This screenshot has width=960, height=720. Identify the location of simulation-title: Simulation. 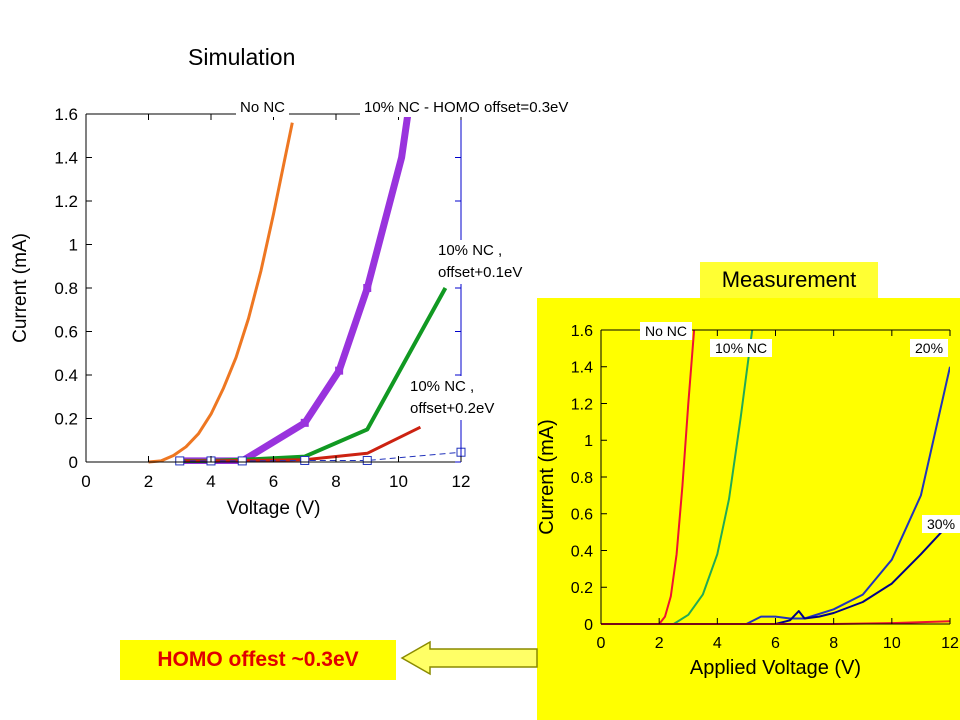
(242, 57).